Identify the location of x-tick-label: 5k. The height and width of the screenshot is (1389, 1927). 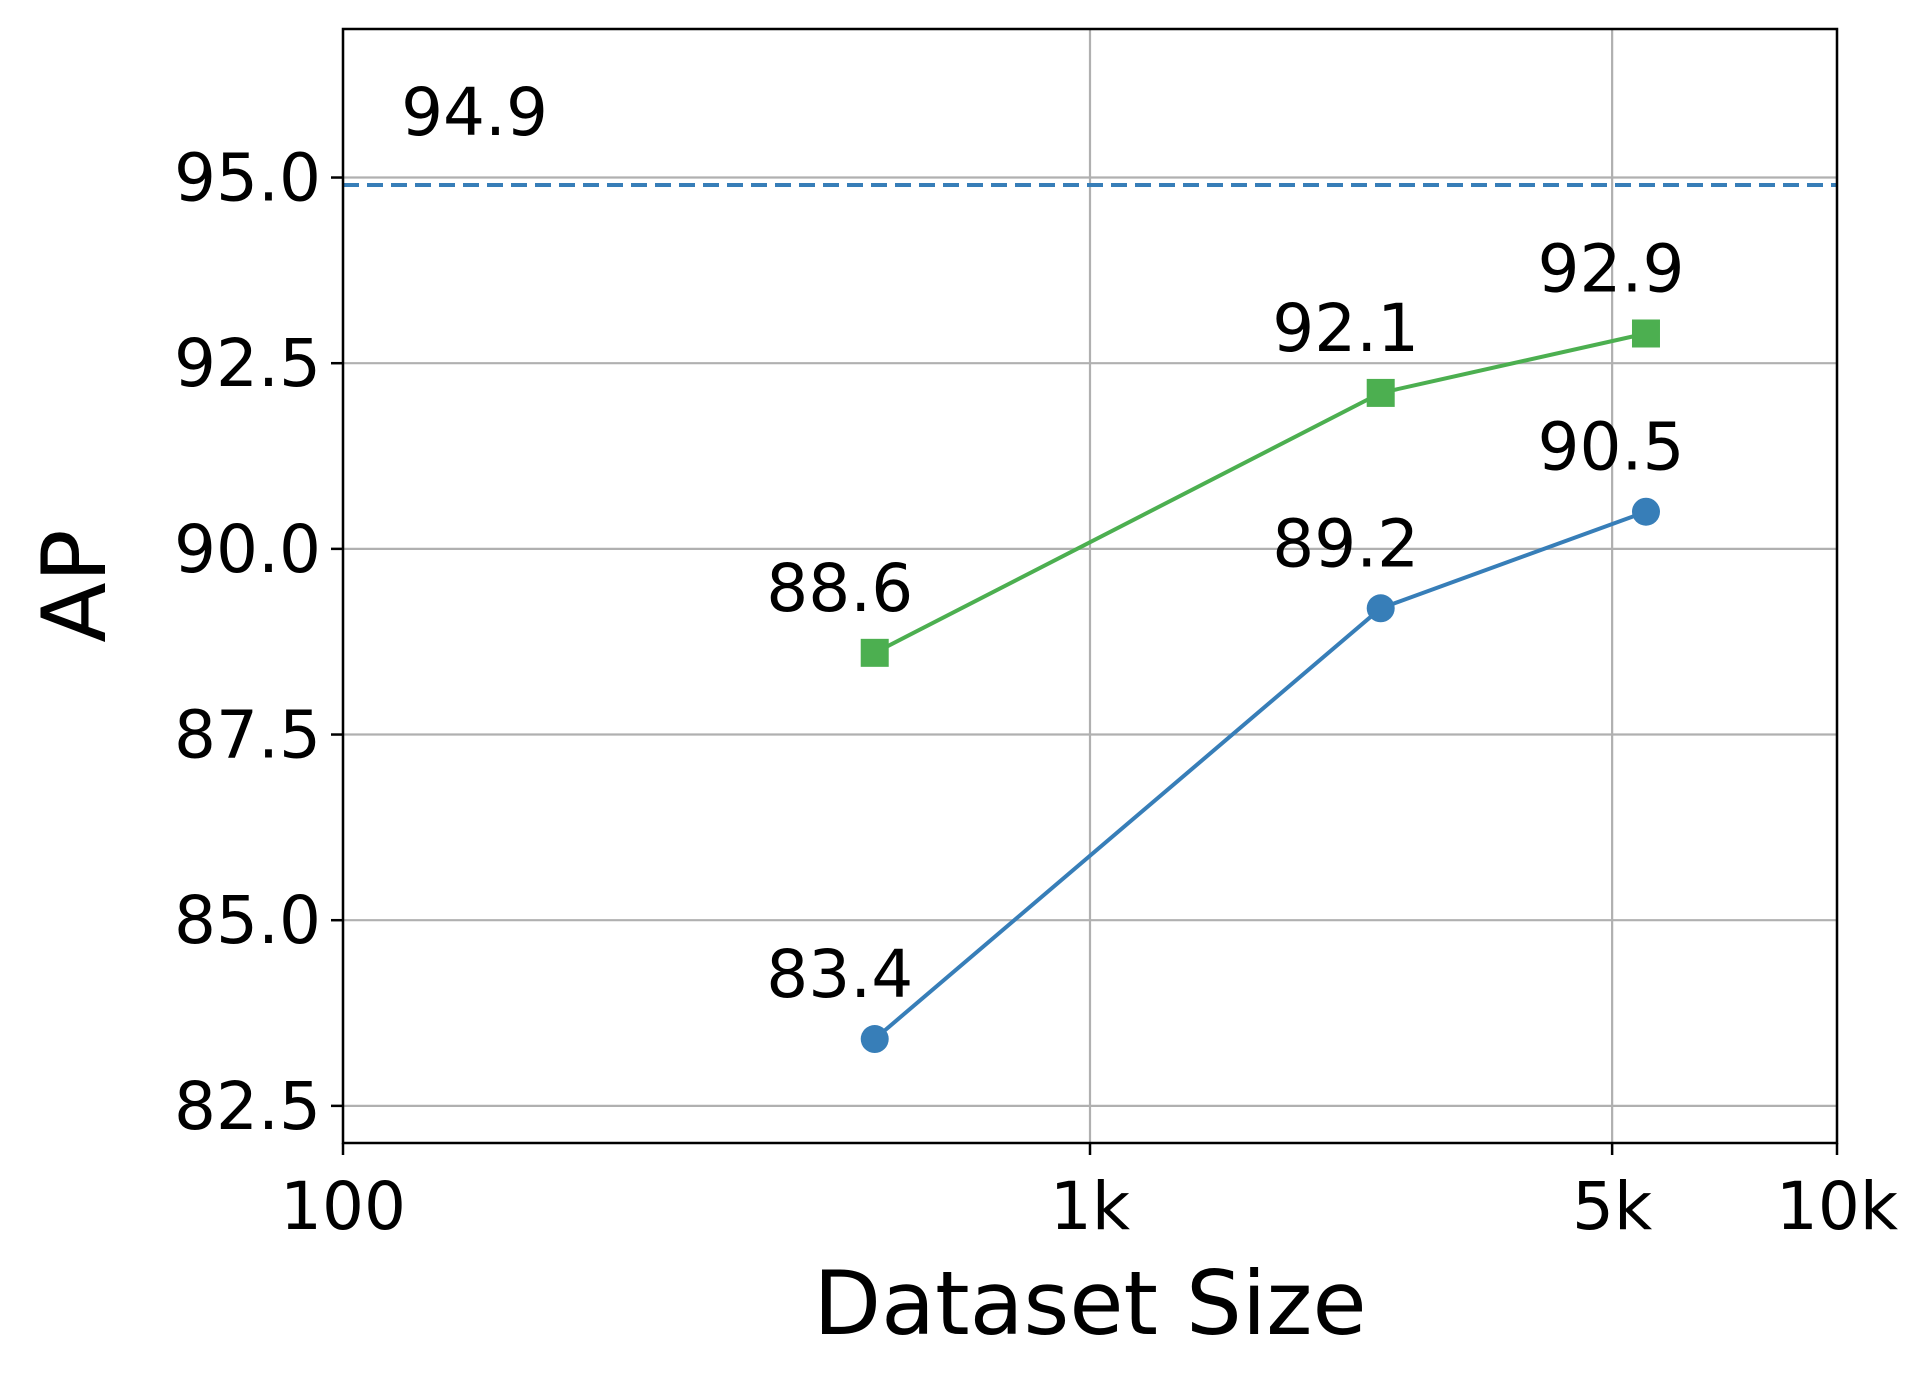
(1612, 1206).